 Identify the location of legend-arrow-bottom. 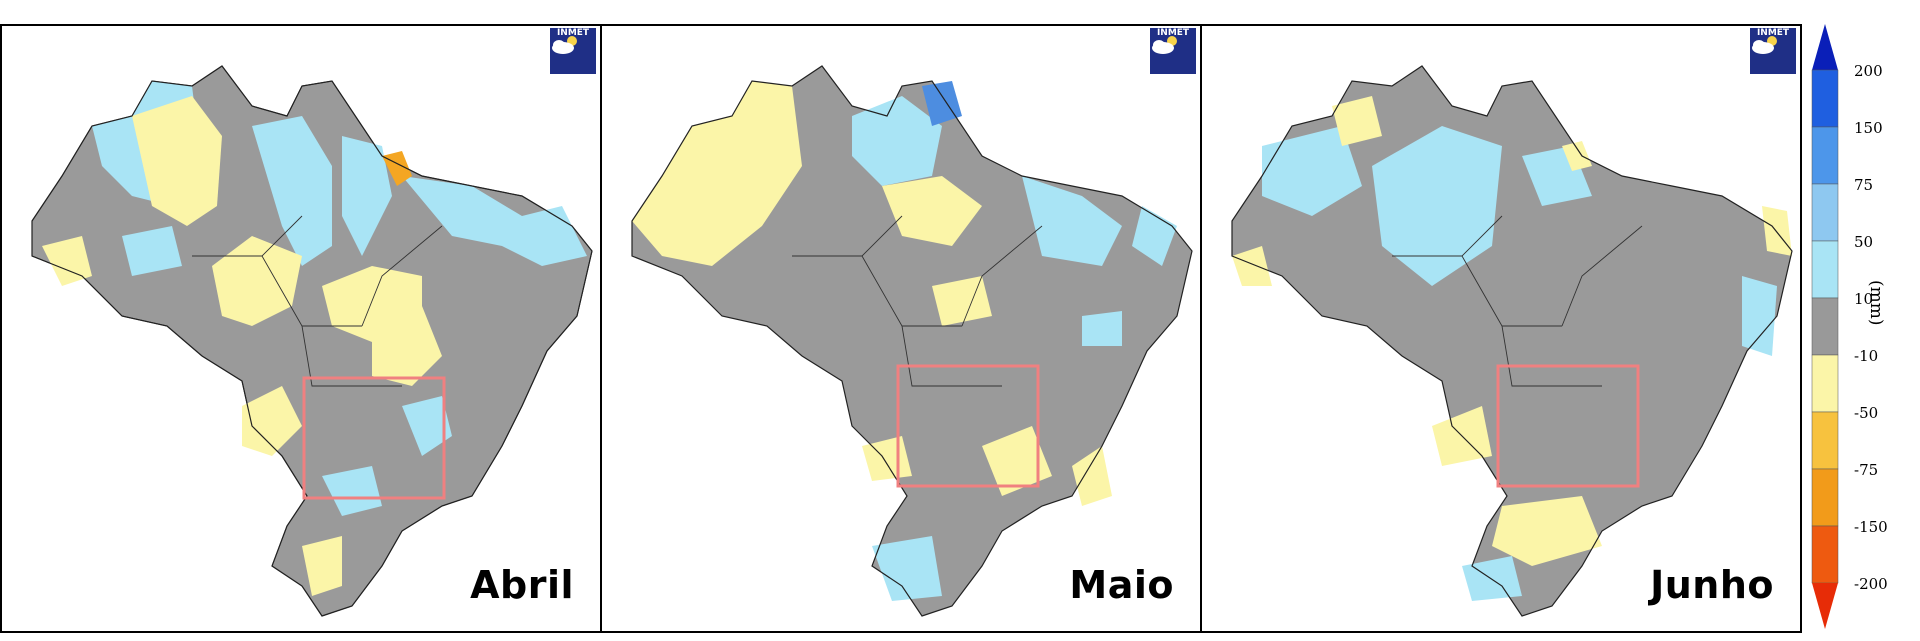
(1825, 606).